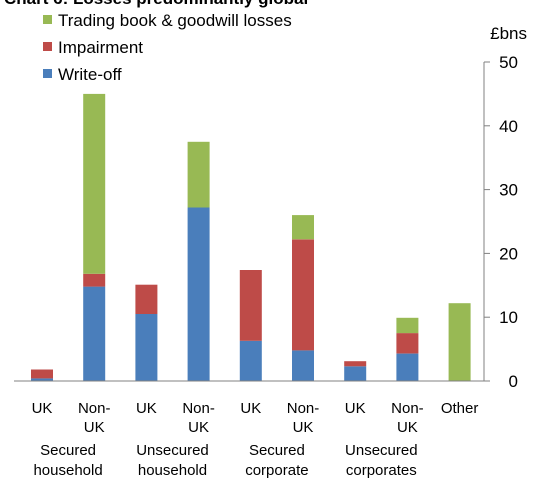 Image resolution: width=533 pixels, height=487 pixels. What do you see at coordinates (508, 62) in the screenshot?
I see `y-tick-label: 50` at bounding box center [508, 62].